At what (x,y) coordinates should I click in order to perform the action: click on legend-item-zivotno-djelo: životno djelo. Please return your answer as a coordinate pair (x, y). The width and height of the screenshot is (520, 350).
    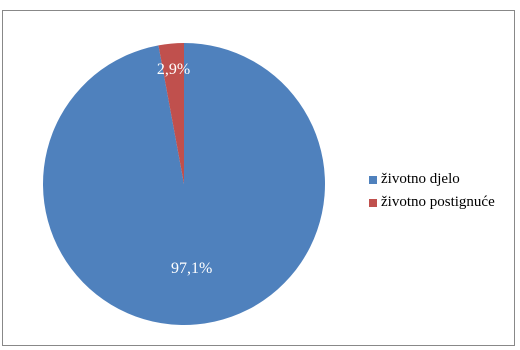
    Looking at the image, I should click on (432, 179).